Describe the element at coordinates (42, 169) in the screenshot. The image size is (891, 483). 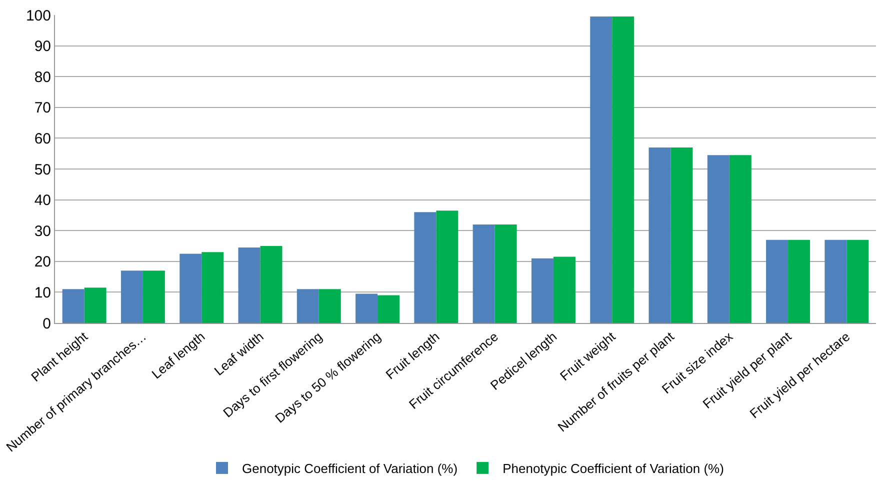
I see `y-tick-label: 50` at that location.